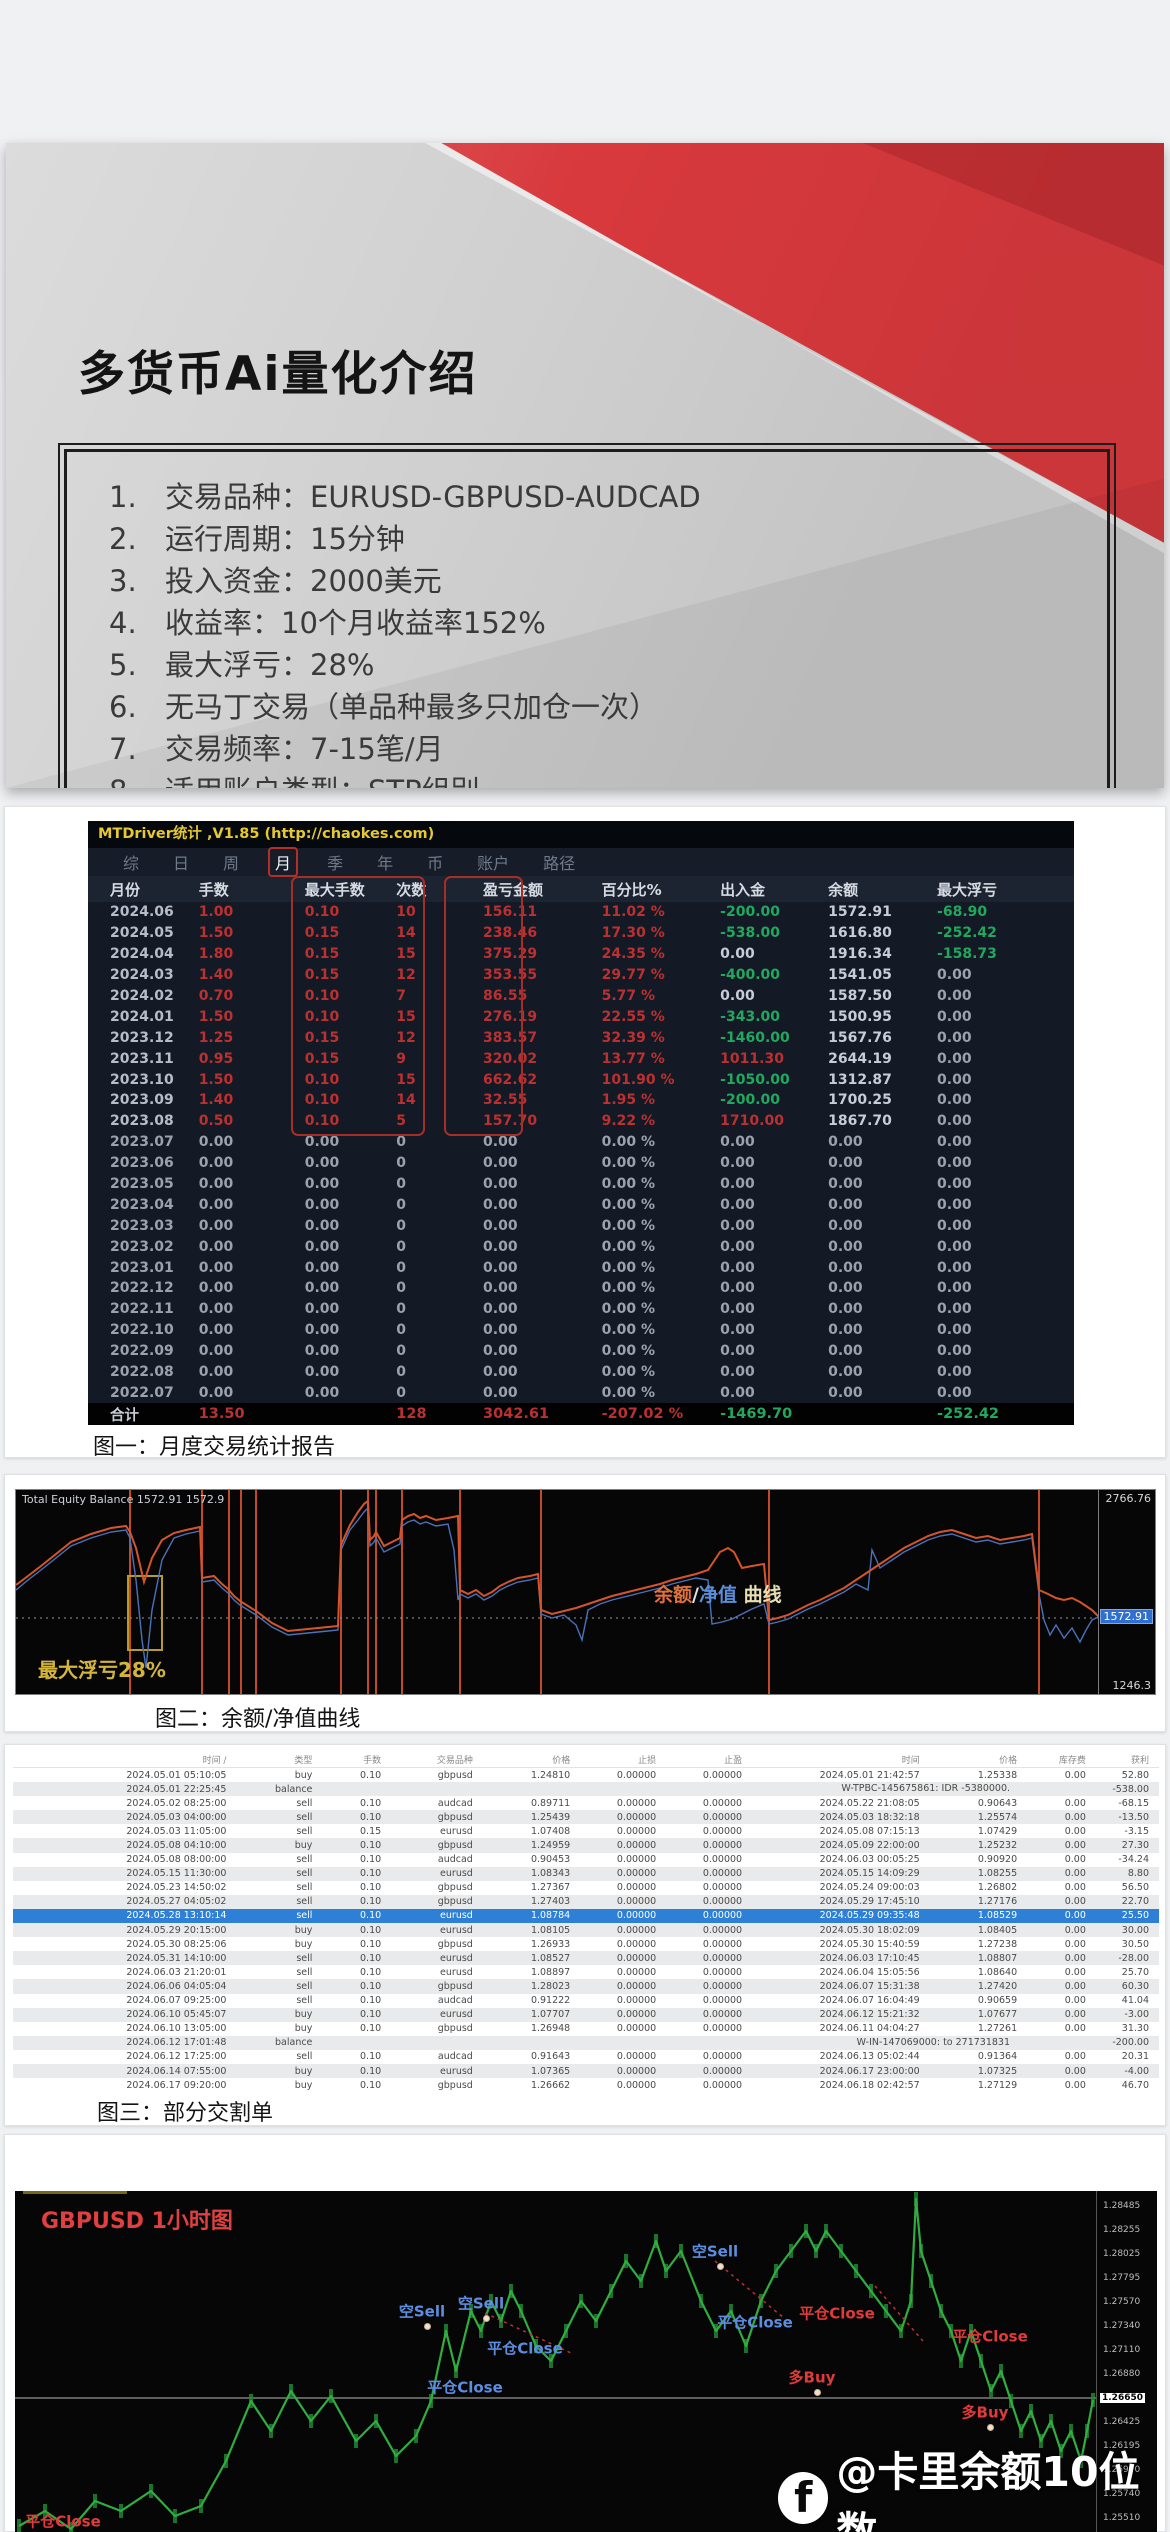 This screenshot has height=2532, width=1170. I want to click on stats-tab: 周, so click(231, 863).